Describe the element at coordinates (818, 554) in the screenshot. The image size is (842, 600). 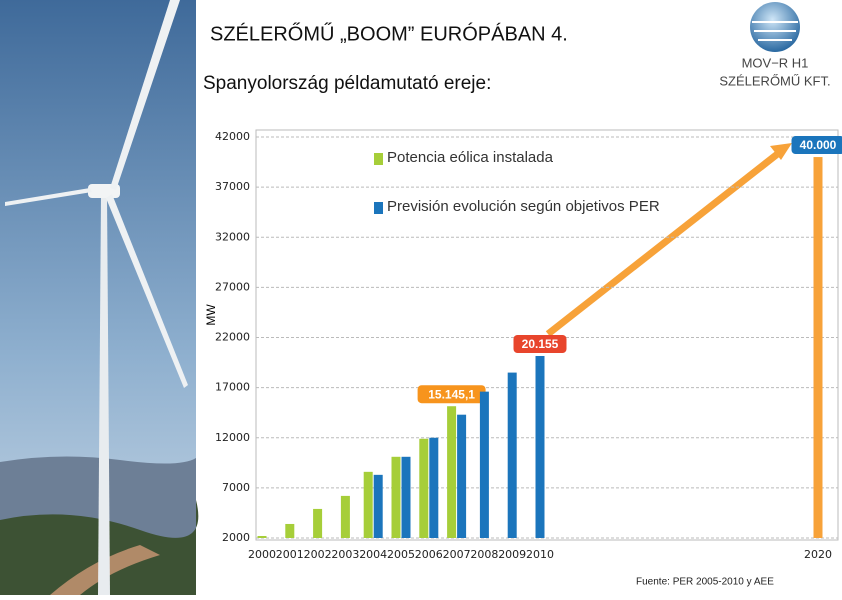
I see `x-tick-label: 2020` at that location.